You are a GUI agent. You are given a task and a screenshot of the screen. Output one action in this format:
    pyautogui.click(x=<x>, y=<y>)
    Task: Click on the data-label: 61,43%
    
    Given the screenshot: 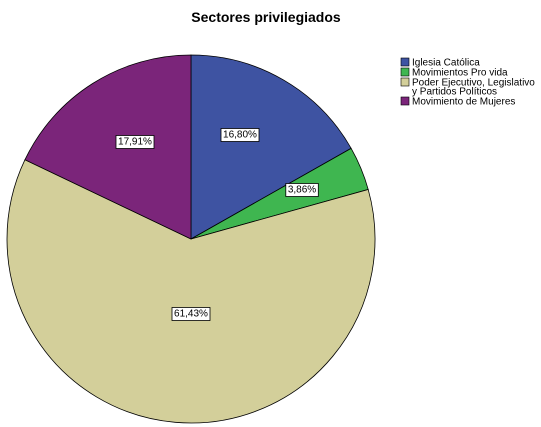 What is the action you would take?
    pyautogui.click(x=191, y=314)
    